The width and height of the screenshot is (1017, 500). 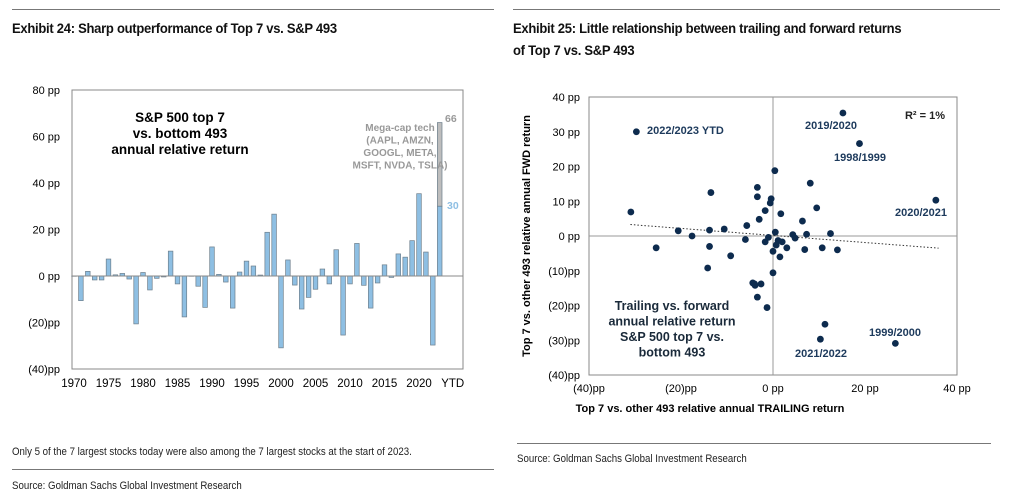 What do you see at coordinates (566, 133) in the screenshot?
I see `scatter-y-tick-label: 30 pp` at bounding box center [566, 133].